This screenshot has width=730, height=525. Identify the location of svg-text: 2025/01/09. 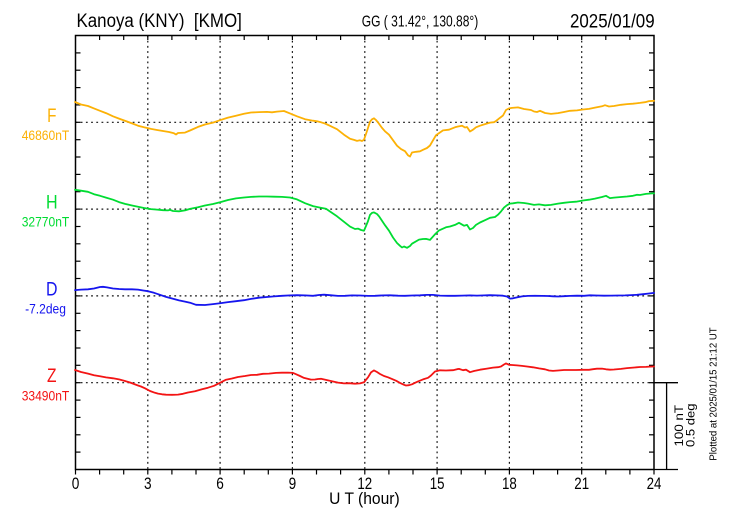
(612, 21).